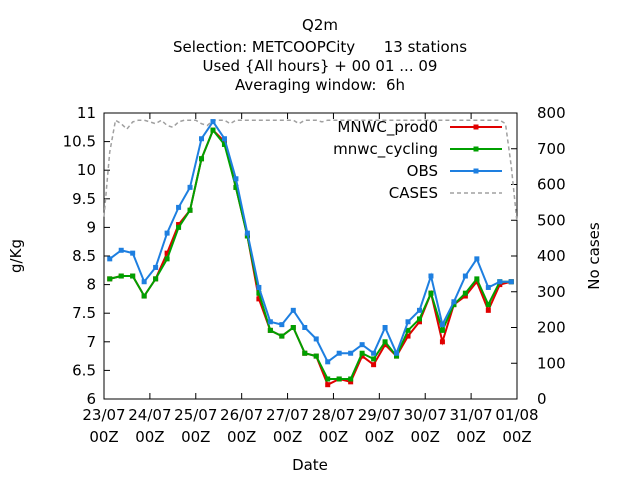 Image resolution: width=640 pixels, height=480 pixels. What do you see at coordinates (84, 370) in the screenshot?
I see `y-tick-label: 6.5` at bounding box center [84, 370].